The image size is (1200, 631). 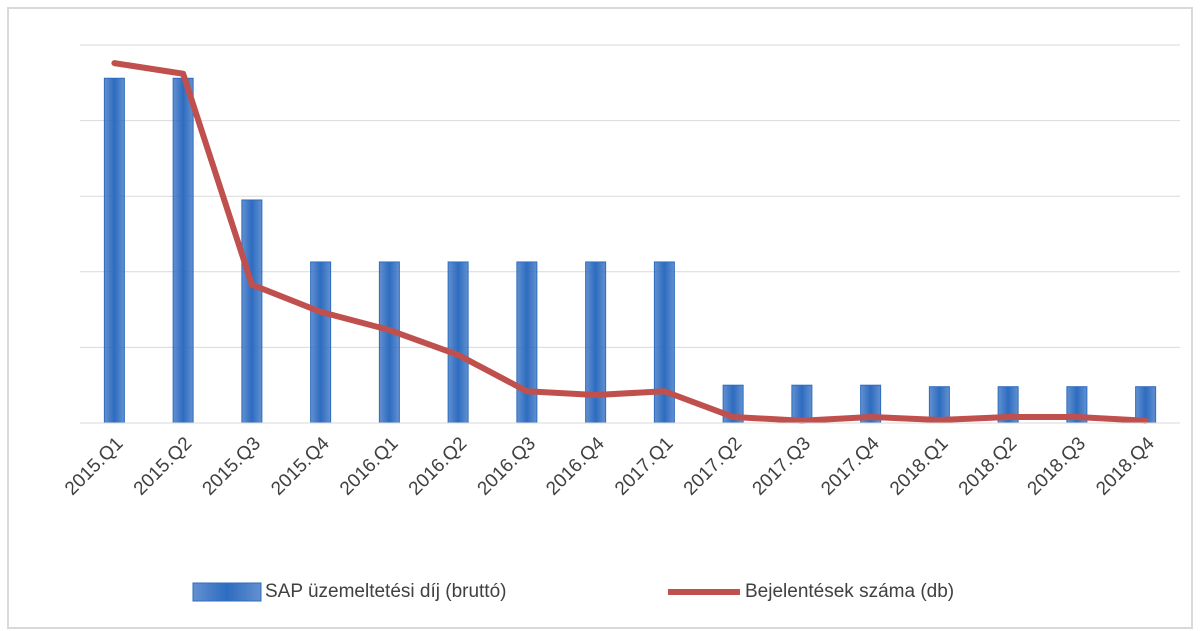 I want to click on x-tick-label: 2016.Q3, so click(x=507, y=466).